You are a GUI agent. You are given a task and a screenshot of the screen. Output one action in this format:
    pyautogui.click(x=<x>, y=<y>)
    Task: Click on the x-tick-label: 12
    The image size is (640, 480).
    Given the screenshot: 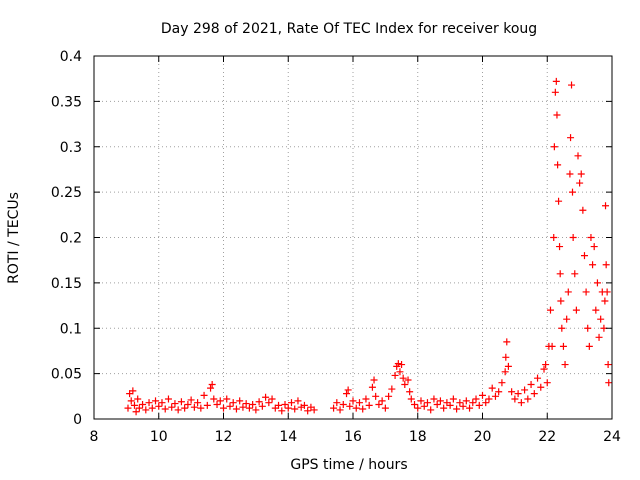 What is the action you would take?
    pyautogui.click(x=224, y=437)
    